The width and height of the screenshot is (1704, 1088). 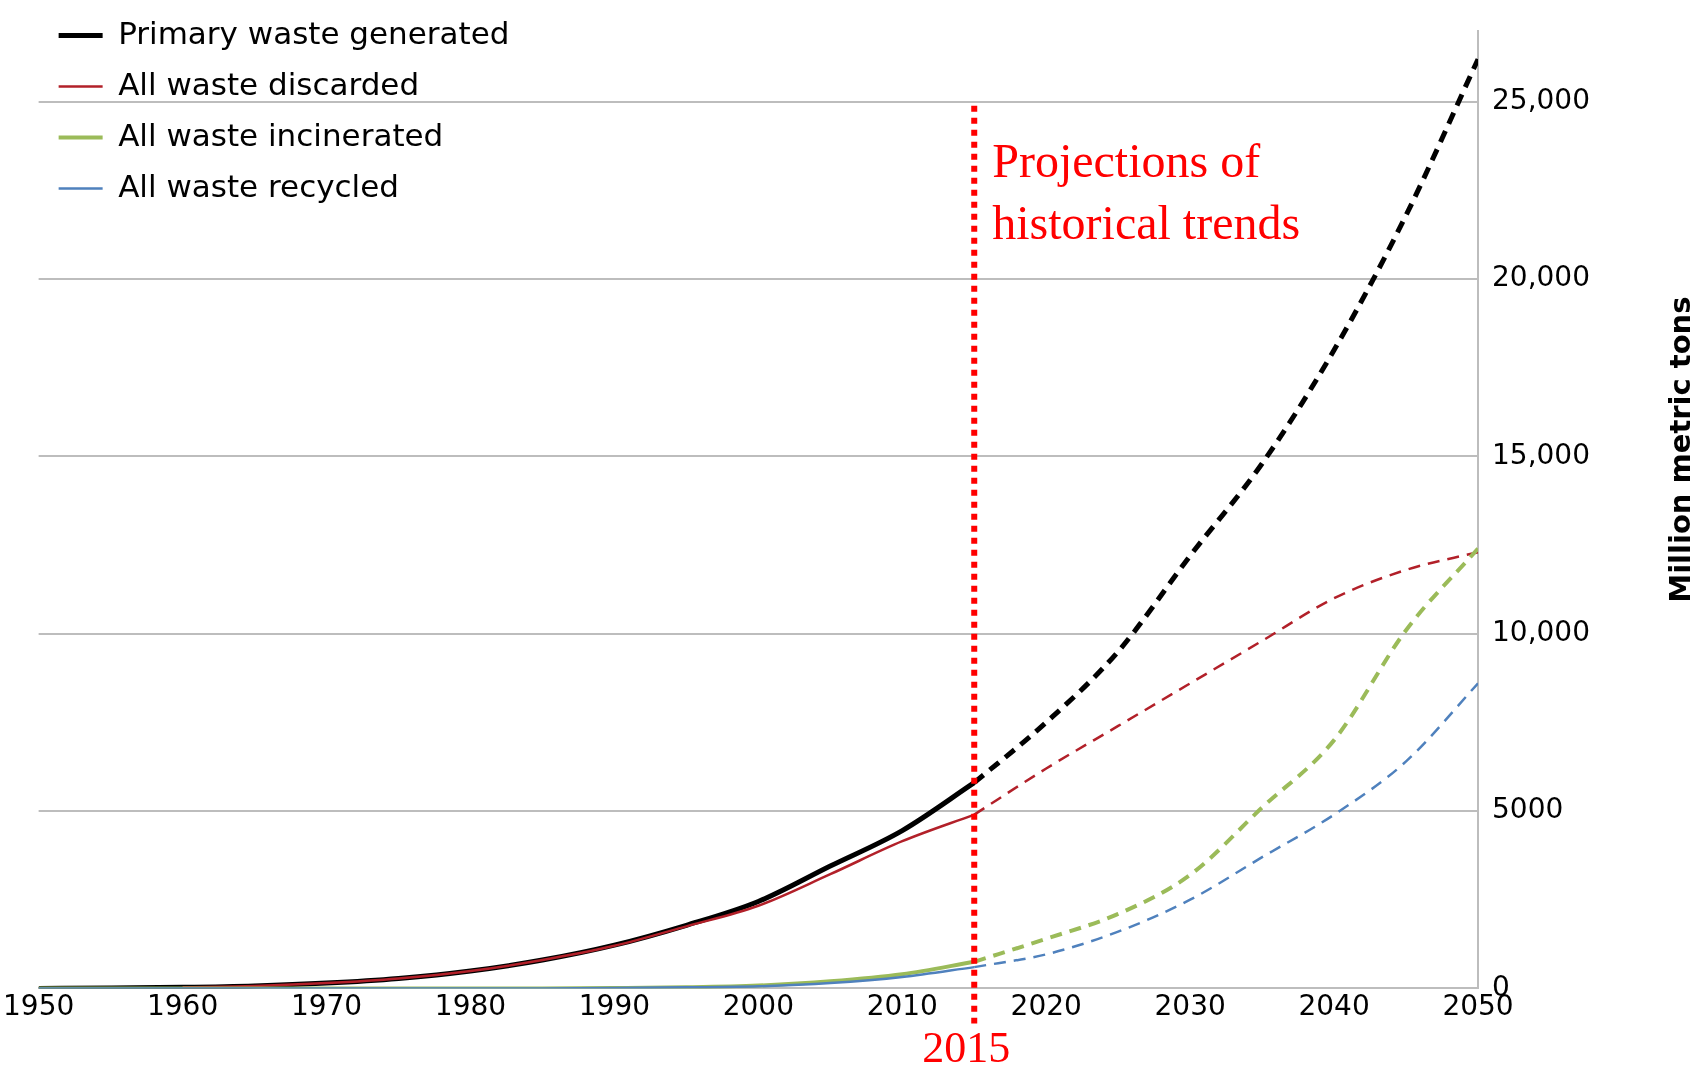 I want to click on x-tick-label: 2020, so click(x=1046, y=1006).